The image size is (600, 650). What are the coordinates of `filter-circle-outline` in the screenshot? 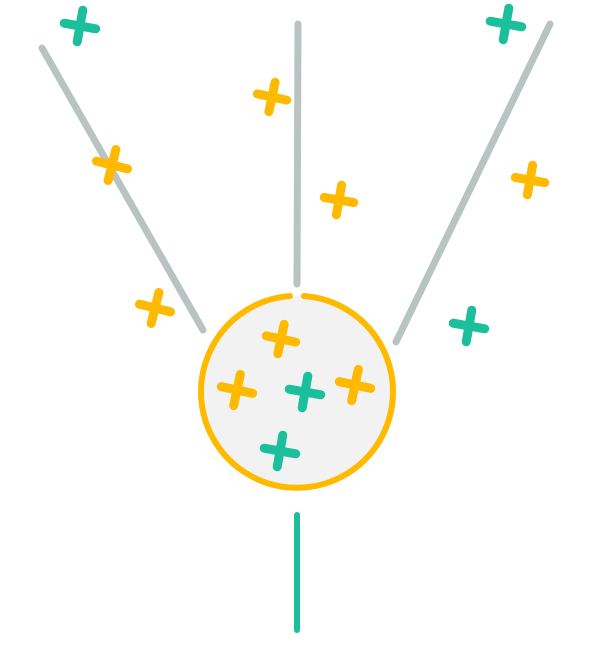 It's located at (297, 392).